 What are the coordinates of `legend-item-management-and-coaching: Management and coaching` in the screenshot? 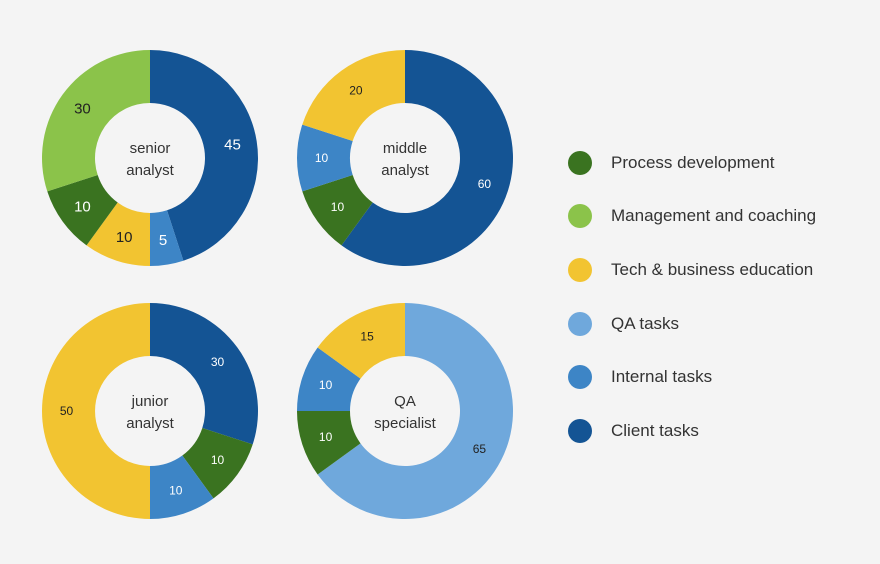 It's located at (692, 217).